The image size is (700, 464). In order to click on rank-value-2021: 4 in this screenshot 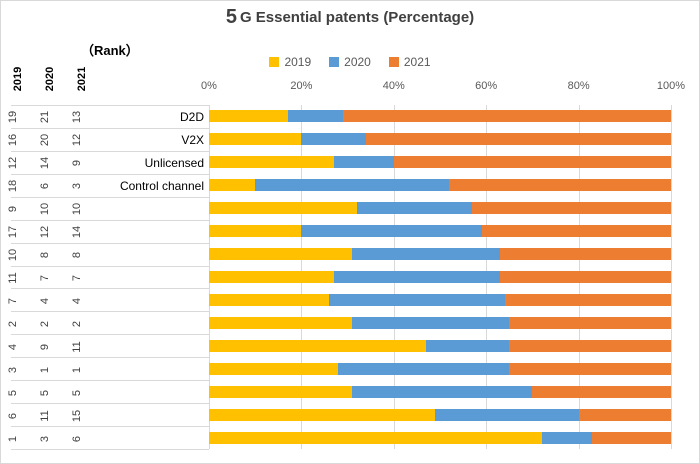, I will do `click(77, 300)`.